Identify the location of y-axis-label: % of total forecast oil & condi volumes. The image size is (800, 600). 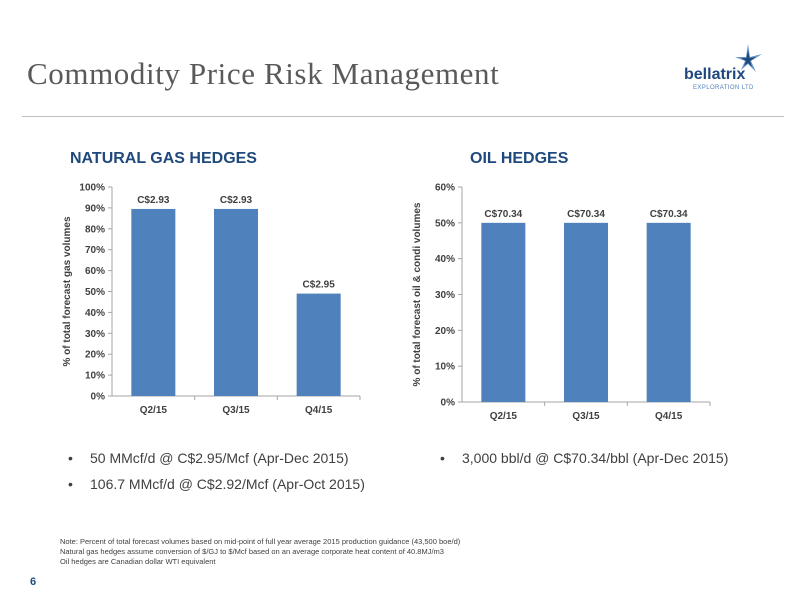
(417, 294).